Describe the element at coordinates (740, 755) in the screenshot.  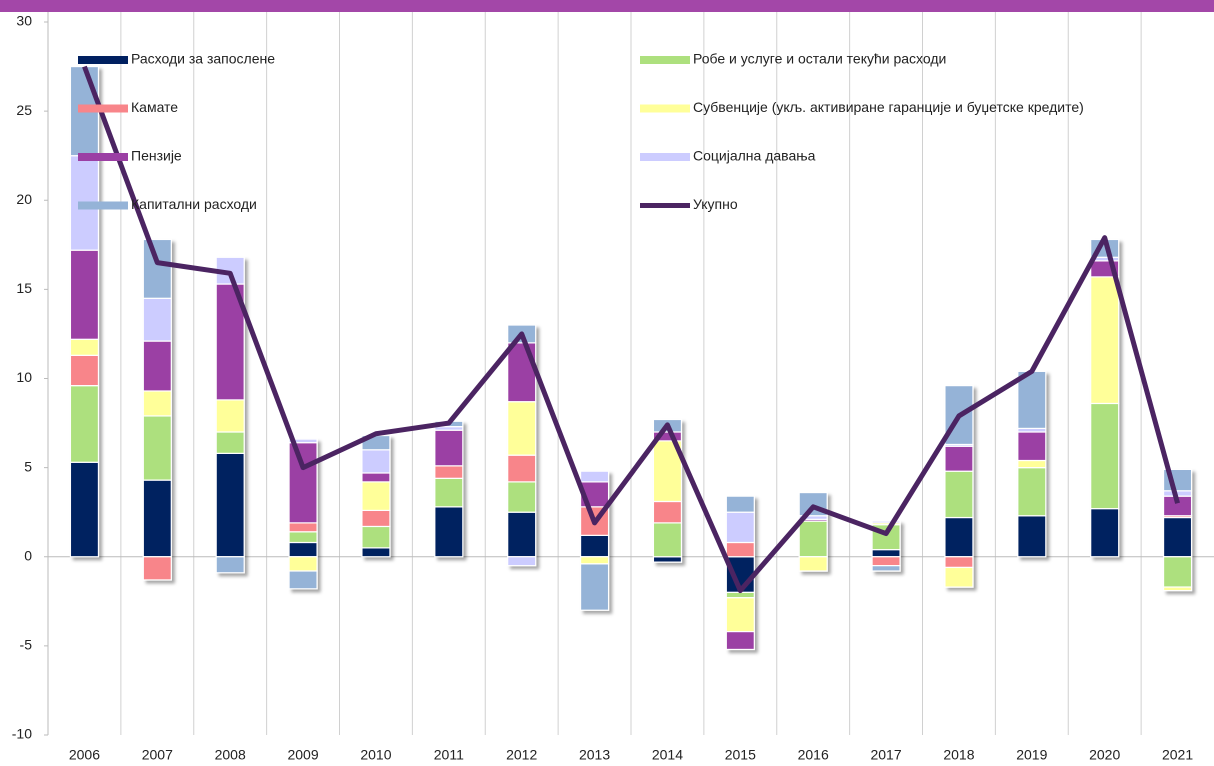
I see `x-tick-label: 2015` at that location.